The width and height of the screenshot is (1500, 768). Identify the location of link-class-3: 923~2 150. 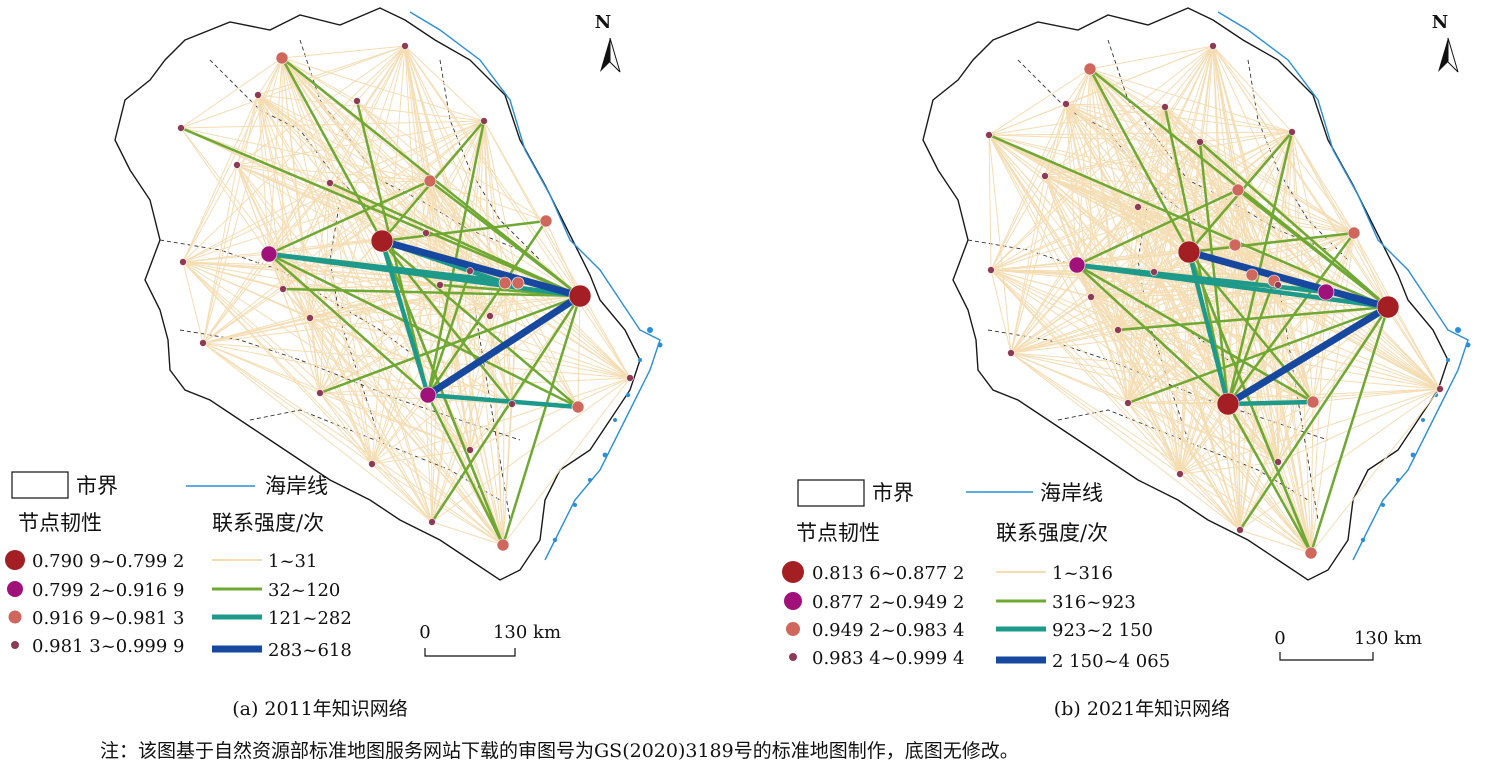
(1102, 630).